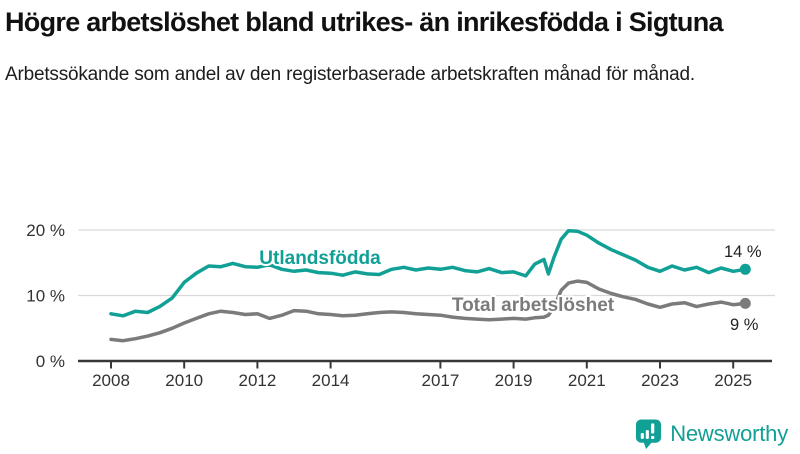  Describe the element at coordinates (257, 380) in the screenshot. I see `x-axis-tick-label: 2012` at that location.